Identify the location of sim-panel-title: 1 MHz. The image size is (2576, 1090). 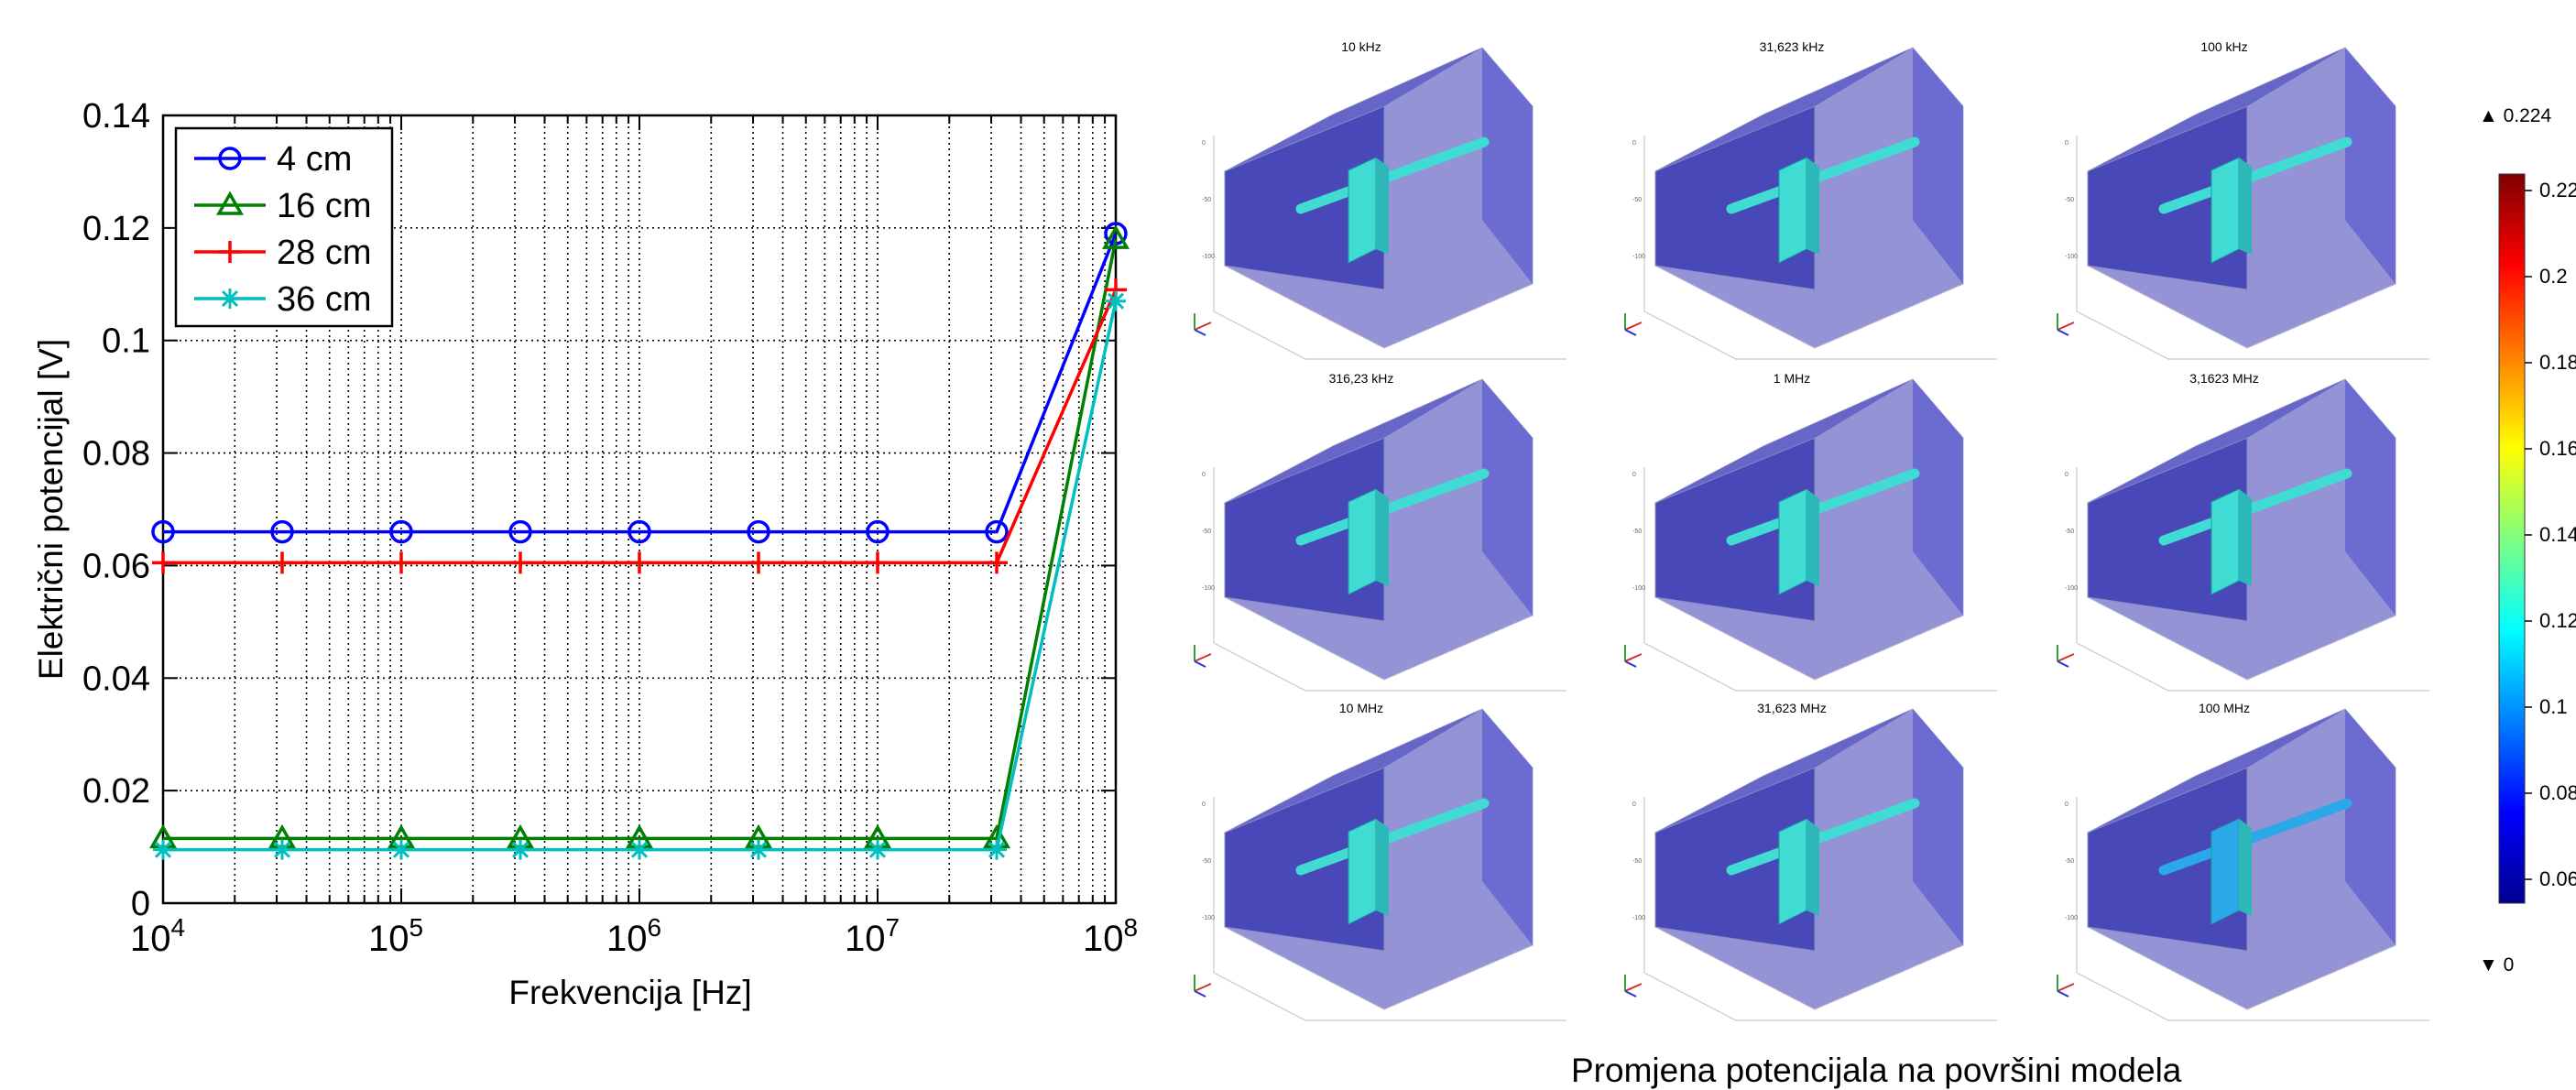
(1792, 378).